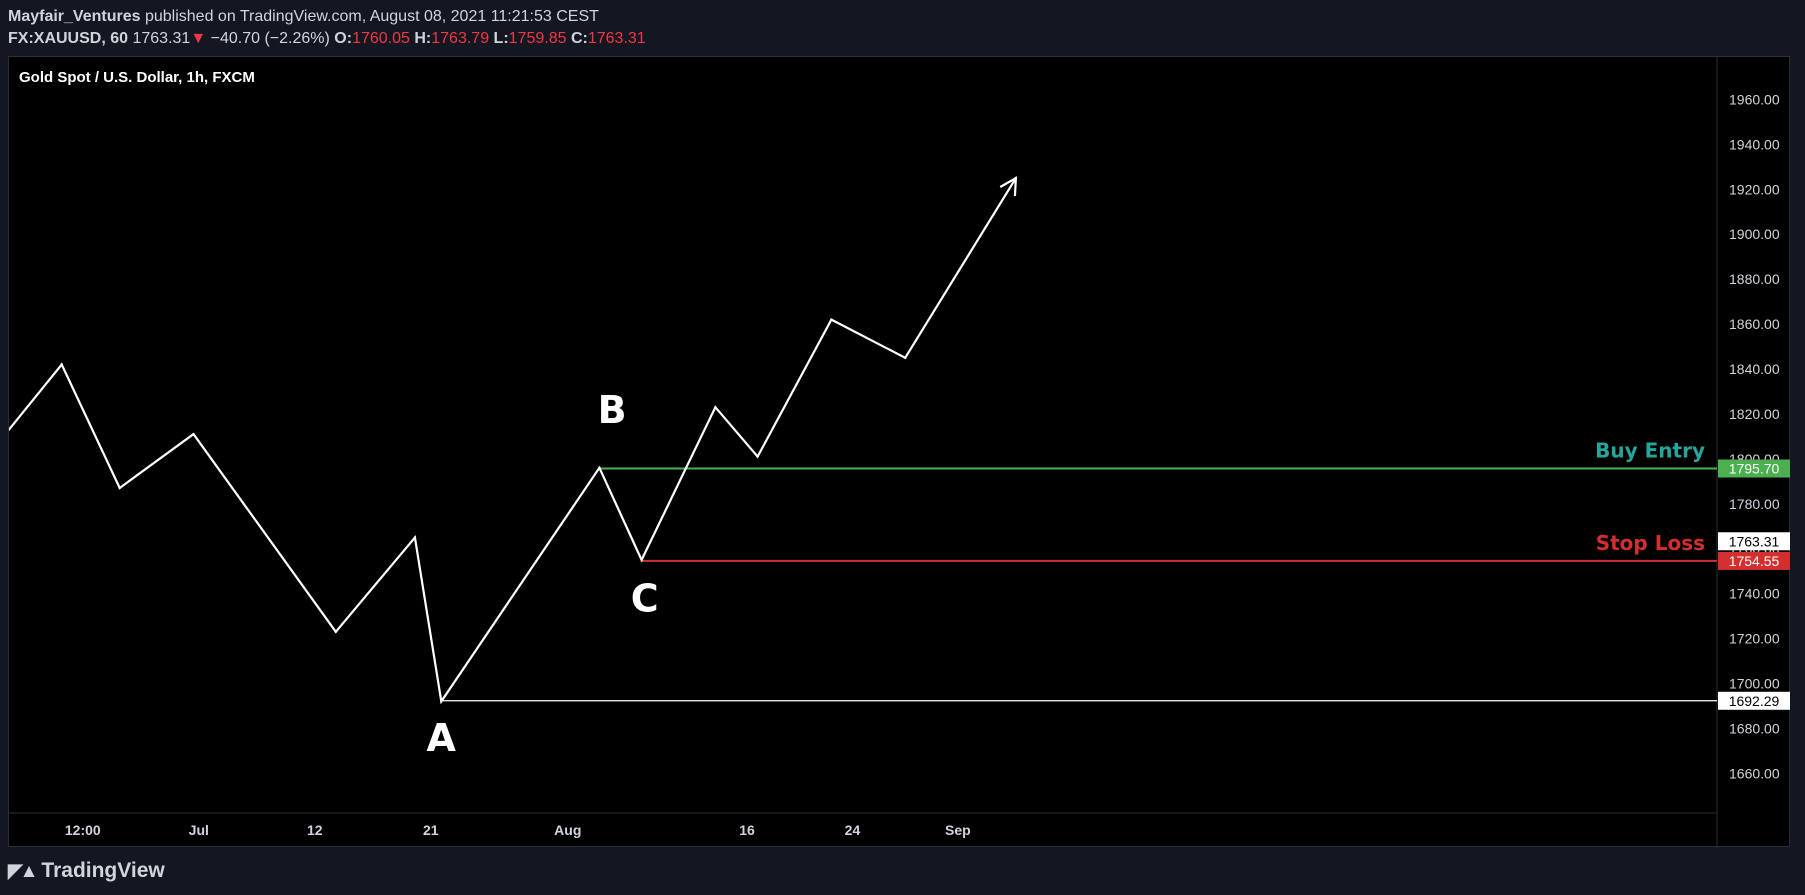 The image size is (1805, 895). What do you see at coordinates (616, 38) in the screenshot?
I see `close-value: 1763.31` at bounding box center [616, 38].